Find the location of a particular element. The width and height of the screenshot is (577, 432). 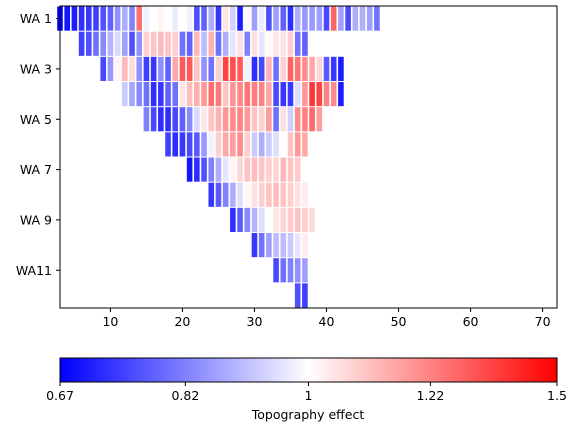

colorbar-tick-label: 1 is located at coordinates (309, 395).